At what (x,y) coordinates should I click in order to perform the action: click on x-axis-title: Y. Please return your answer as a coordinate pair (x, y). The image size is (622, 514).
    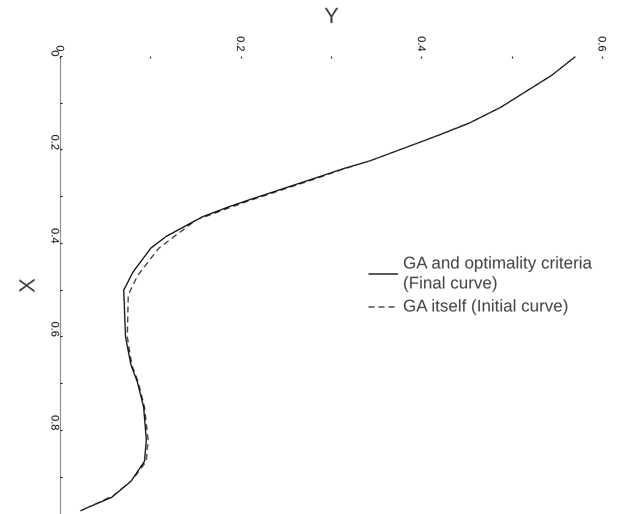
    Looking at the image, I should click on (332, 15).